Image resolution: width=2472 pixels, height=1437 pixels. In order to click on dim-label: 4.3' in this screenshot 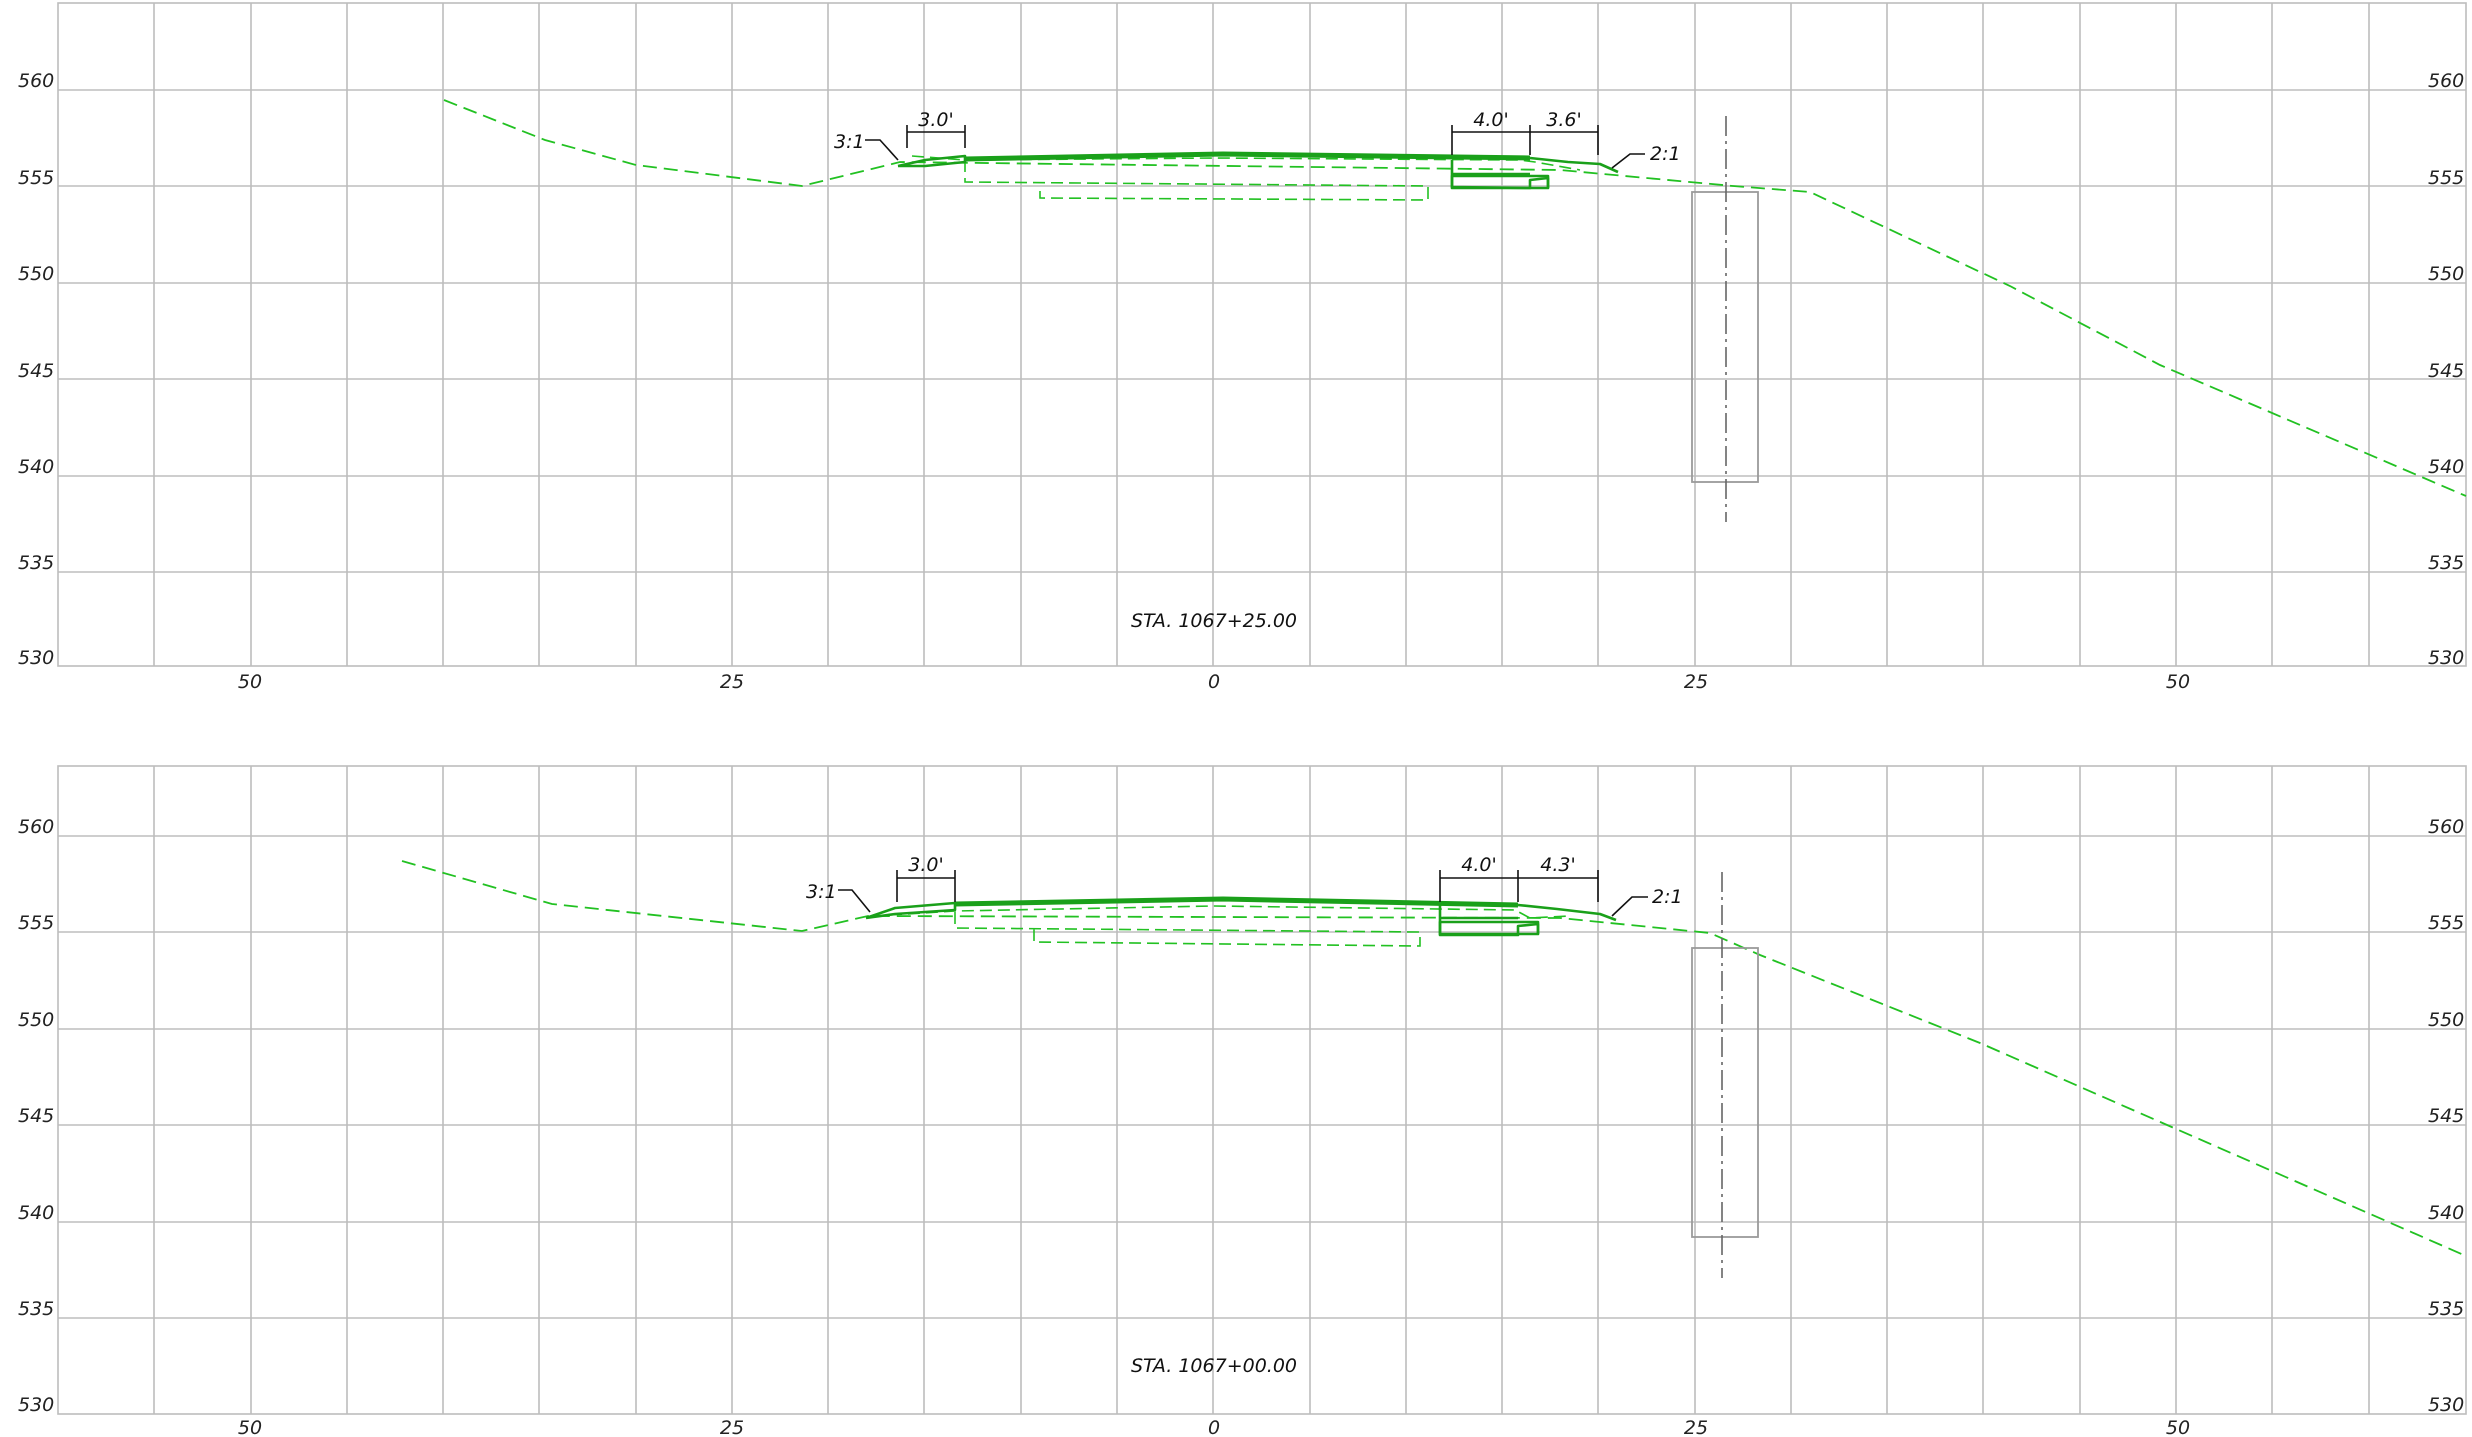, I will do `click(1557, 865)`.